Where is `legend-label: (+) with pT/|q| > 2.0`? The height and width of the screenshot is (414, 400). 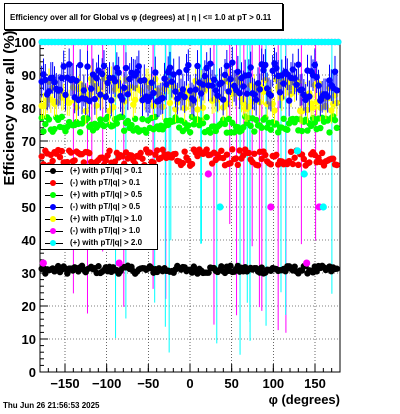
legend-label: (+) with pT/|q| > 2.0 is located at coordinates (106, 242).